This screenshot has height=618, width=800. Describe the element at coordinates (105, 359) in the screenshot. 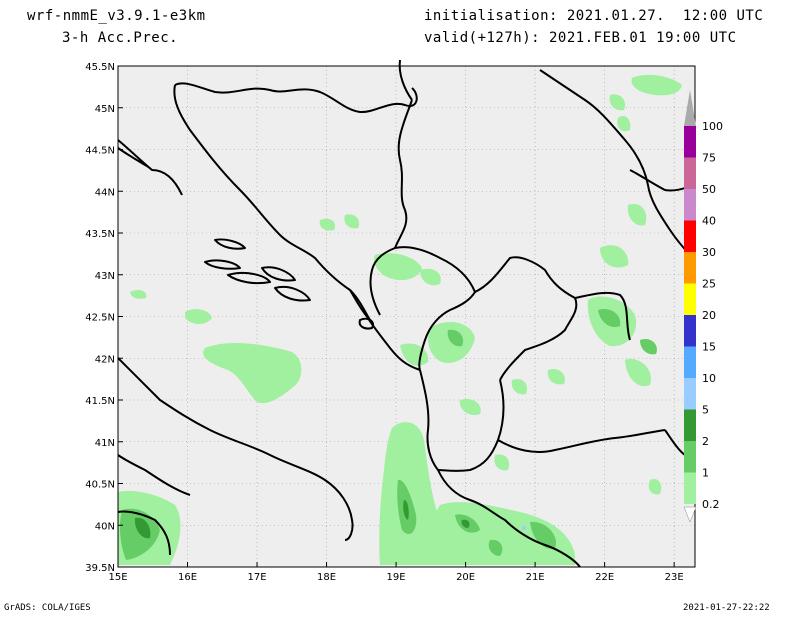

I see `lat-tick-label: 42N` at that location.